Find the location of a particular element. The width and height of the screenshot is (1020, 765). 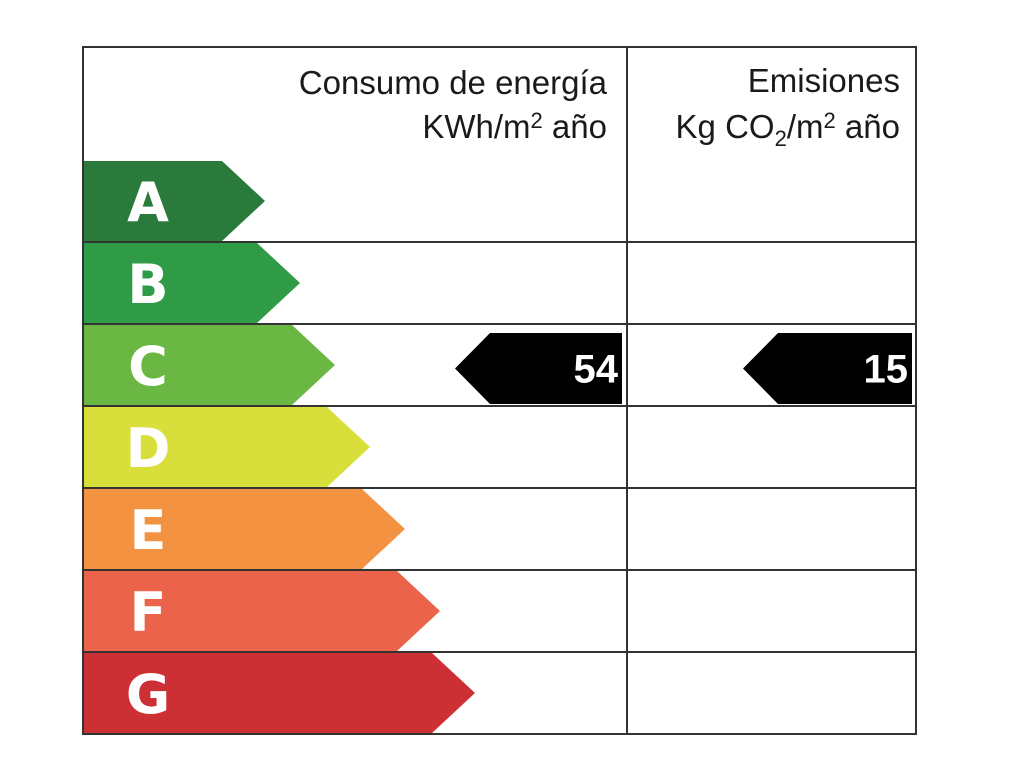

grade-letter: A is located at coordinates (148, 202).